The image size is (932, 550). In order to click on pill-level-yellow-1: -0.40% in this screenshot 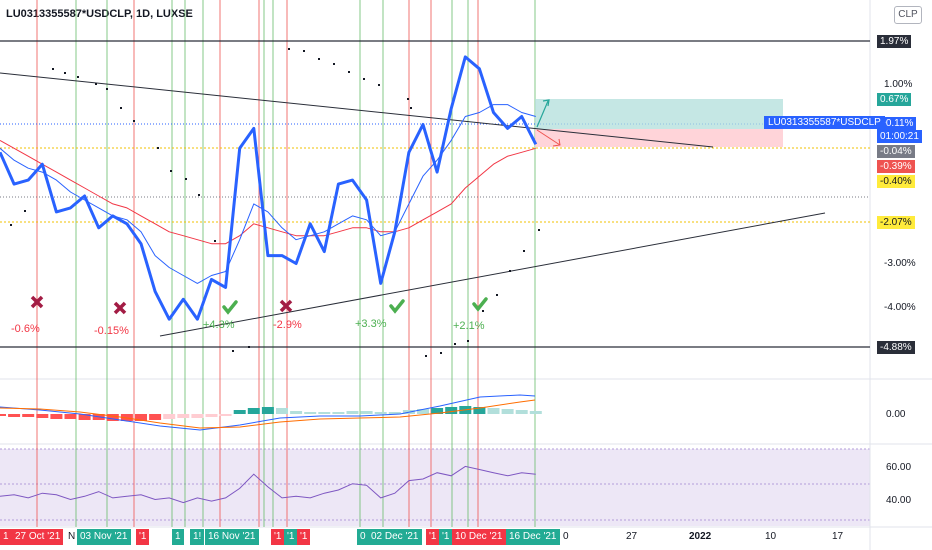, I will do `click(896, 181)`.